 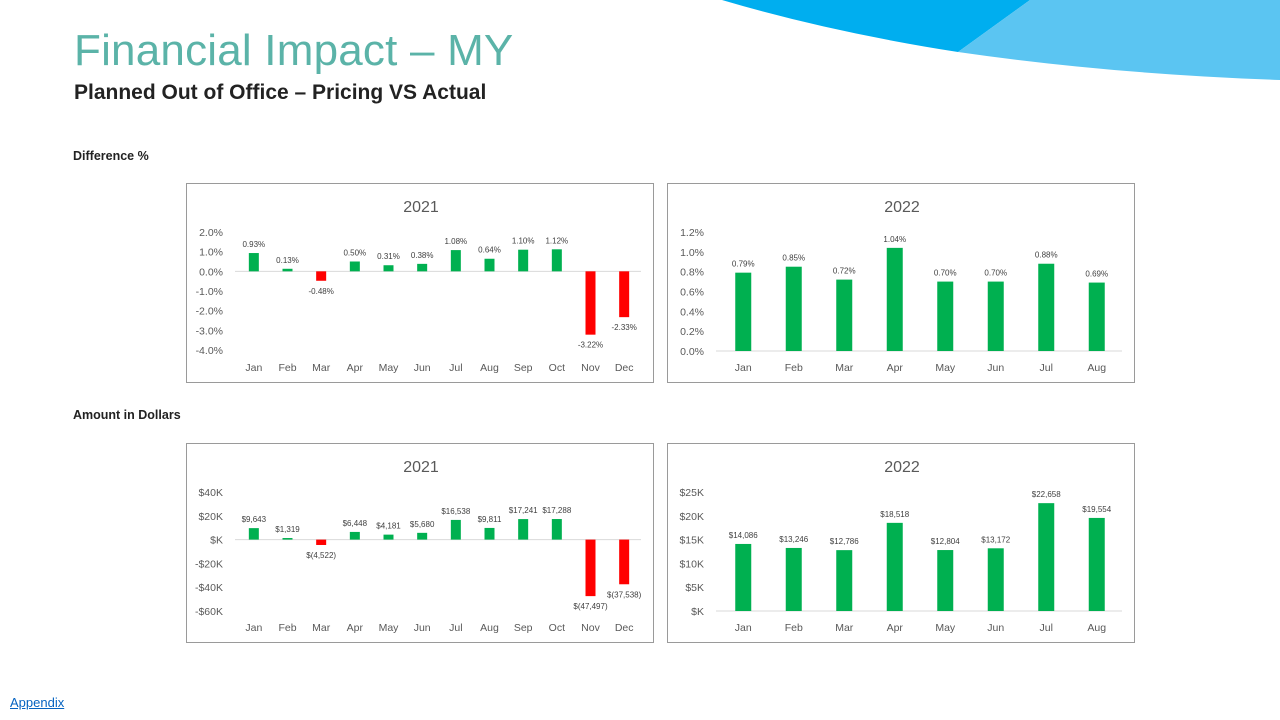 What do you see at coordinates (209, 351) in the screenshot?
I see `y-tick-label: -4.0%` at bounding box center [209, 351].